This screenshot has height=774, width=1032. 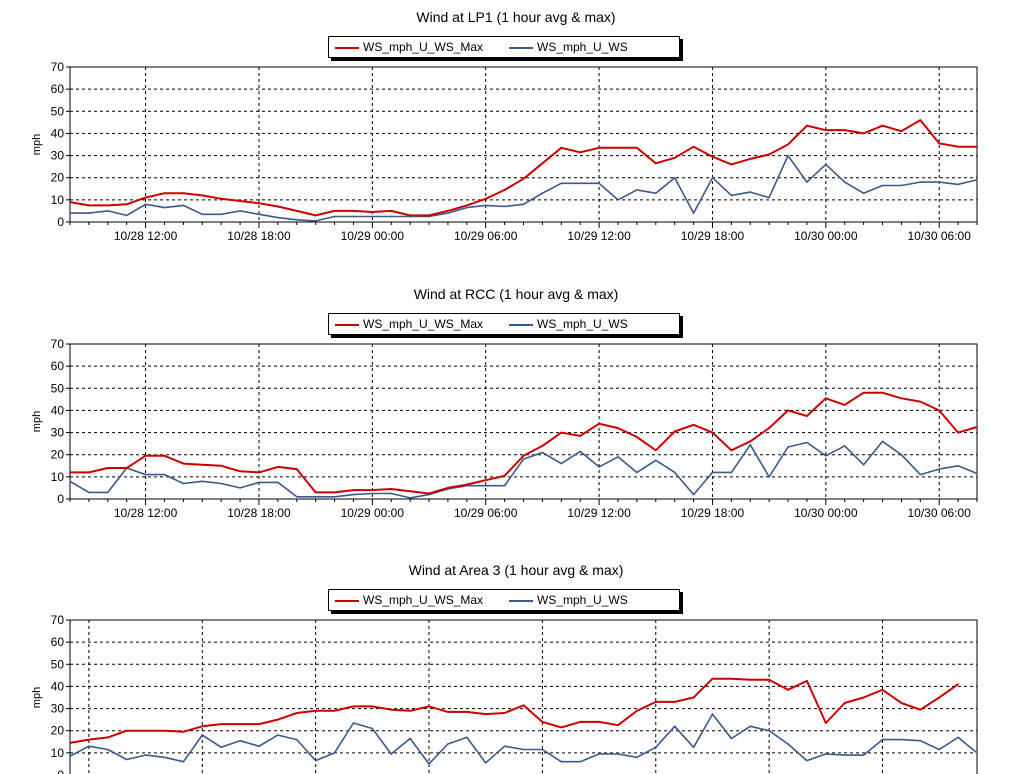 What do you see at coordinates (940, 236) in the screenshot?
I see `x-tick-label: 10/30 06:00` at bounding box center [940, 236].